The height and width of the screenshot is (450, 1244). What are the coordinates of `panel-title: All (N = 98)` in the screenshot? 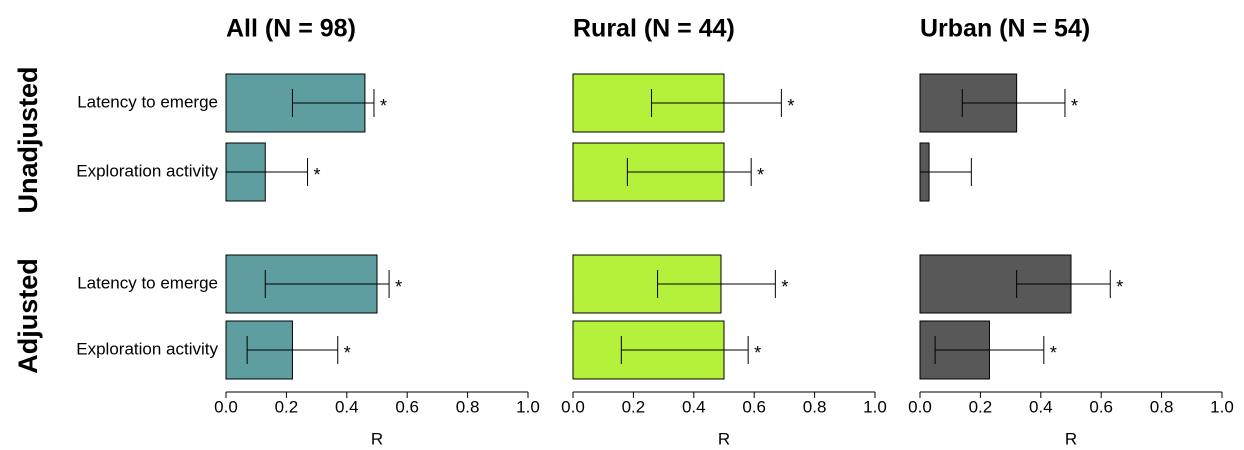 It's located at (291, 29).